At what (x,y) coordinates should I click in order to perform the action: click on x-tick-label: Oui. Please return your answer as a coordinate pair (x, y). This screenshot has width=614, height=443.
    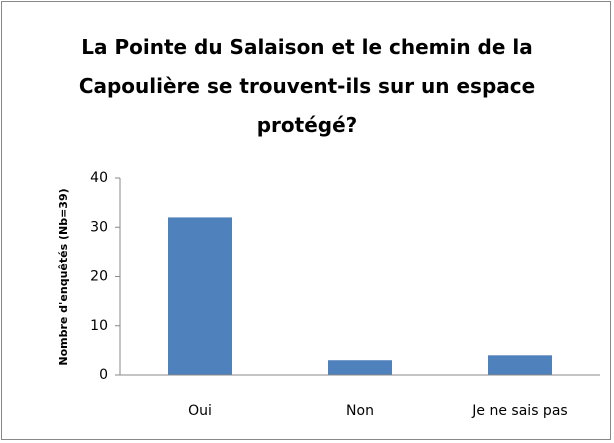
    Looking at the image, I should click on (200, 411).